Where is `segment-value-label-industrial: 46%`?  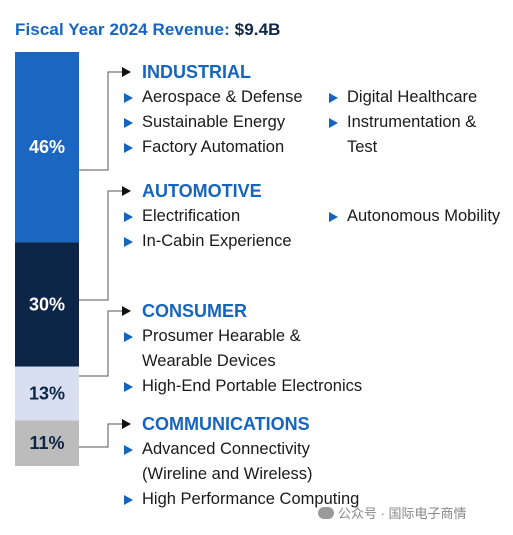
segment-value-label-industrial: 46% is located at coordinates (47, 147).